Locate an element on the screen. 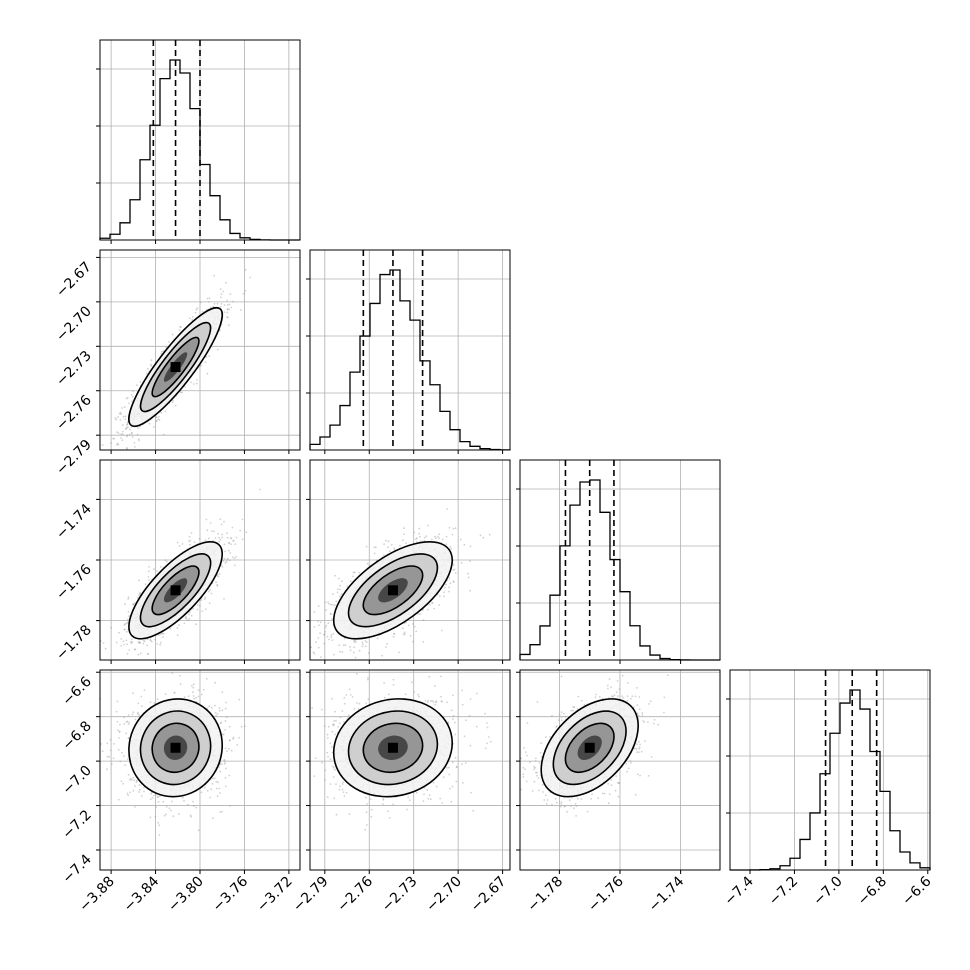 The width and height of the screenshot is (970, 970). y-tick-label: −2.76 is located at coordinates (74, 413).